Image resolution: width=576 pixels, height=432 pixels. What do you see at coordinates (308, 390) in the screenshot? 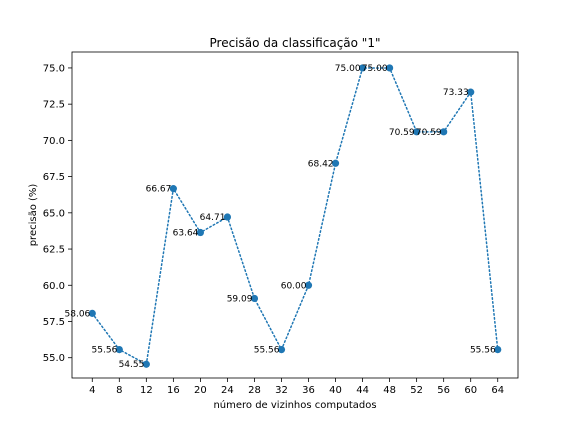
I see `x-tick-label: 36` at bounding box center [308, 390].